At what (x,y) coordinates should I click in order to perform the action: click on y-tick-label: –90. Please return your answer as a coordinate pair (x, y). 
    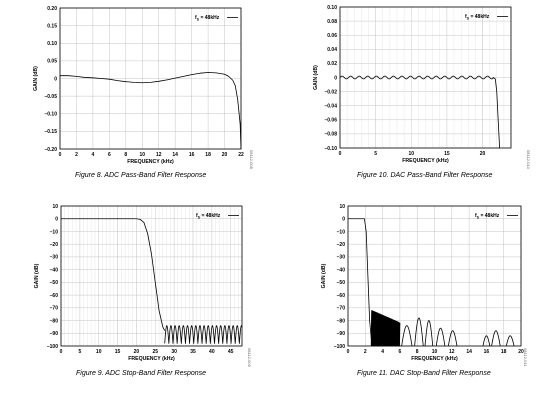
    Looking at the image, I should click on (54, 334).